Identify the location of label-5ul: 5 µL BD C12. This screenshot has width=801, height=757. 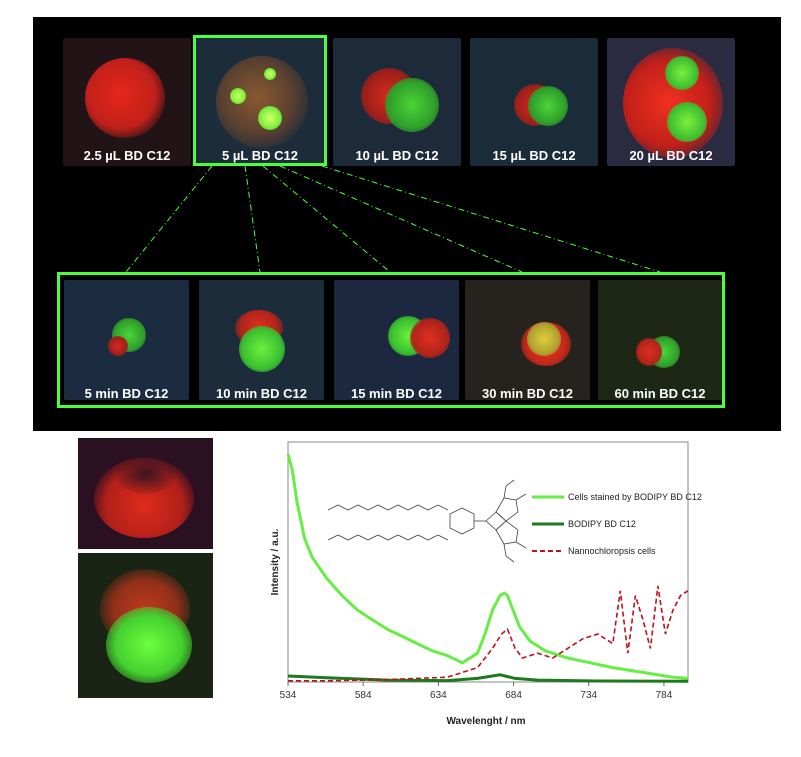
(260, 155).